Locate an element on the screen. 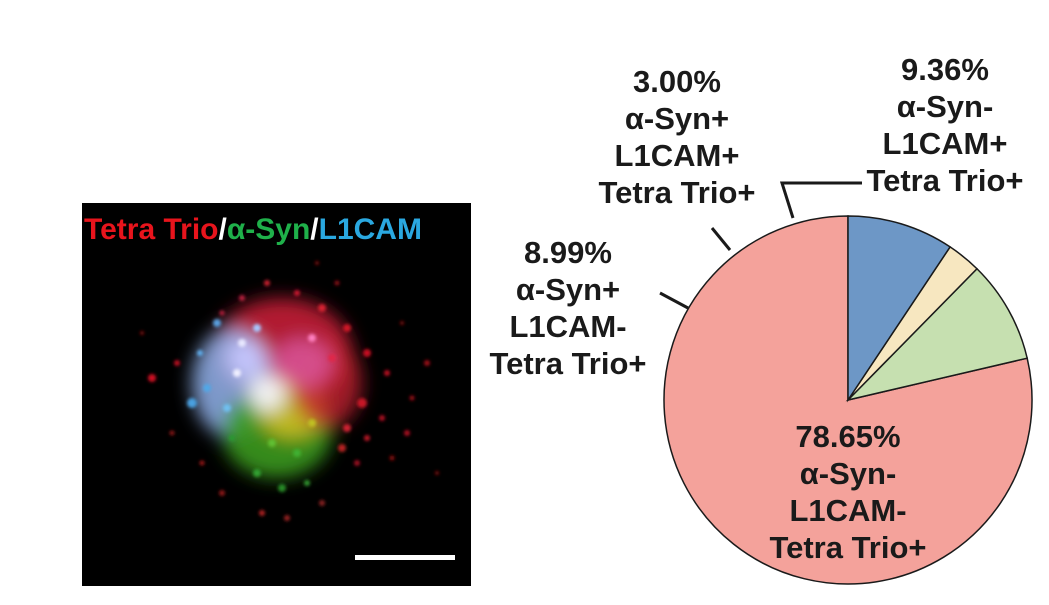 The width and height of the screenshot is (1049, 605). micrograph-speckles is located at coordinates (289, 391).